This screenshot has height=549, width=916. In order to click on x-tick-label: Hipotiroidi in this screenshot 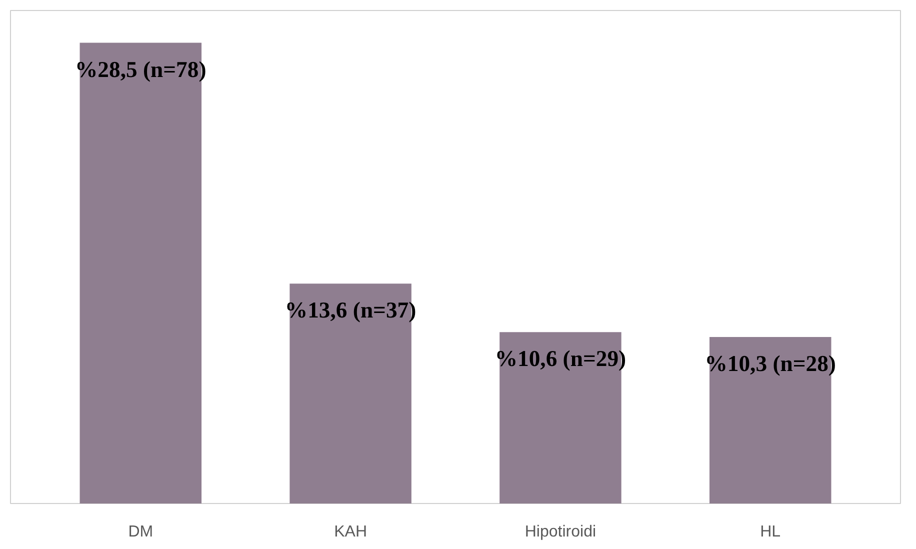, I will do `click(560, 532)`.